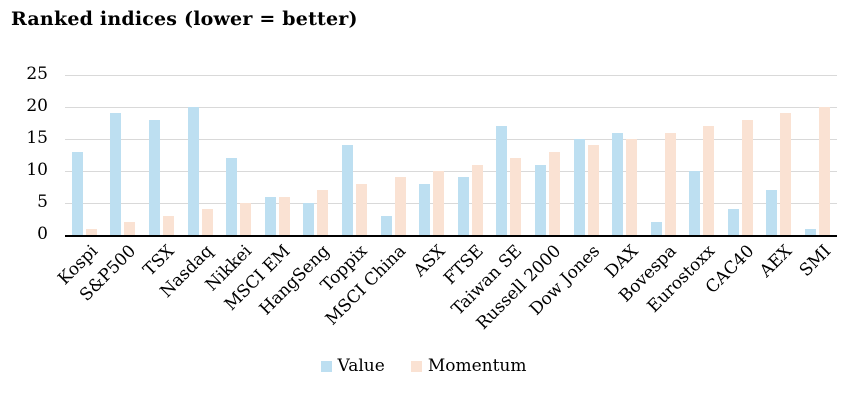 This screenshot has width=847, height=402. What do you see at coordinates (477, 366) in the screenshot?
I see `momentum-legend-label: Momentum` at bounding box center [477, 366].